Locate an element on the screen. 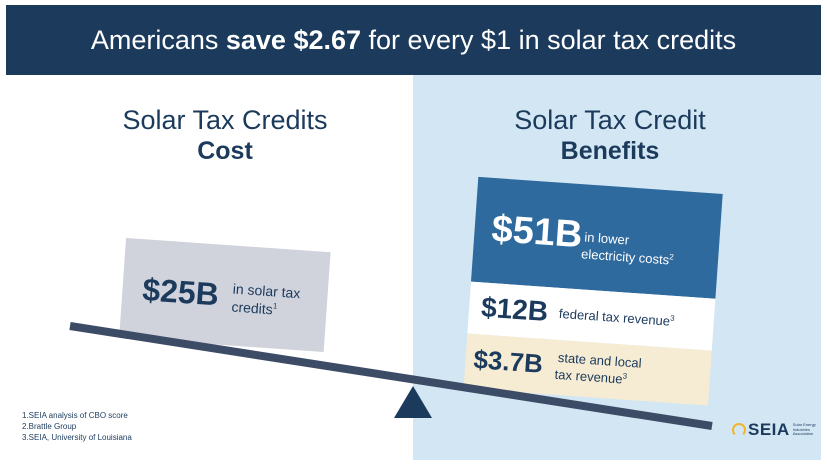 The height and width of the screenshot is (465, 827). svg-text: electricity costs2 is located at coordinates (628, 256).